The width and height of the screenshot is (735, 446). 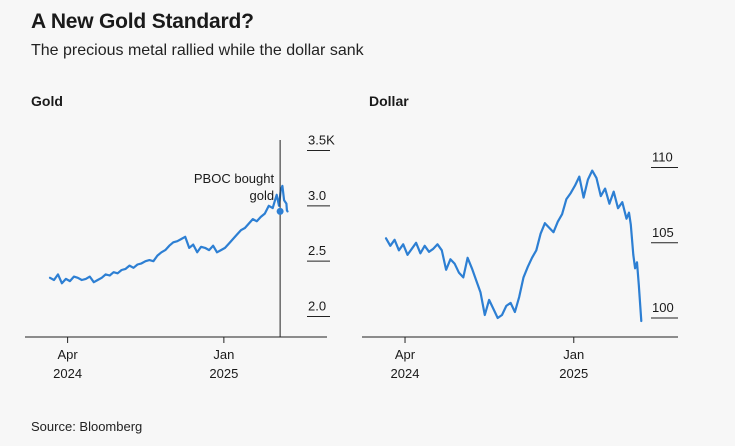 What do you see at coordinates (317, 250) in the screenshot?
I see `y-tick-label: 2.5` at bounding box center [317, 250].